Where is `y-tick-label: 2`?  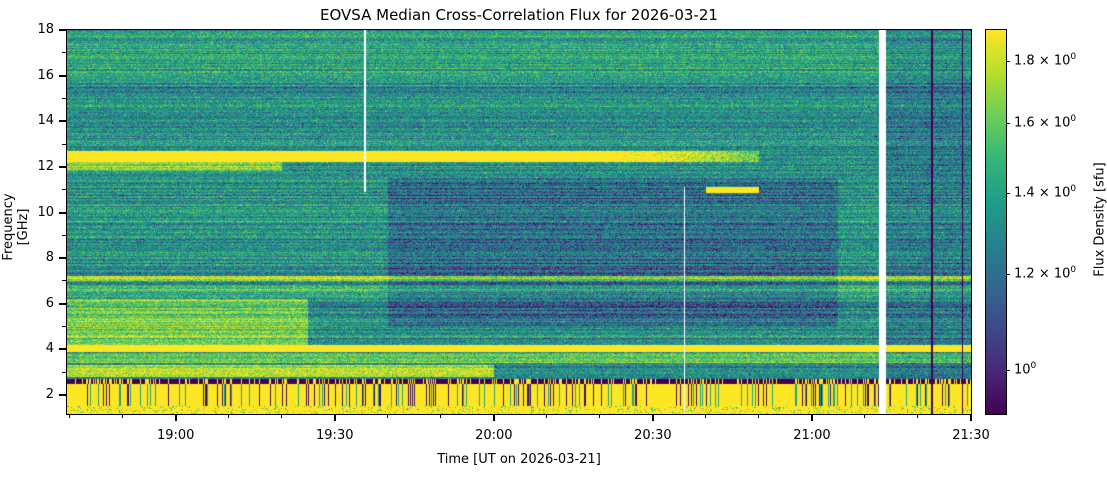
y-tick-label: 2 is located at coordinates (49, 395).